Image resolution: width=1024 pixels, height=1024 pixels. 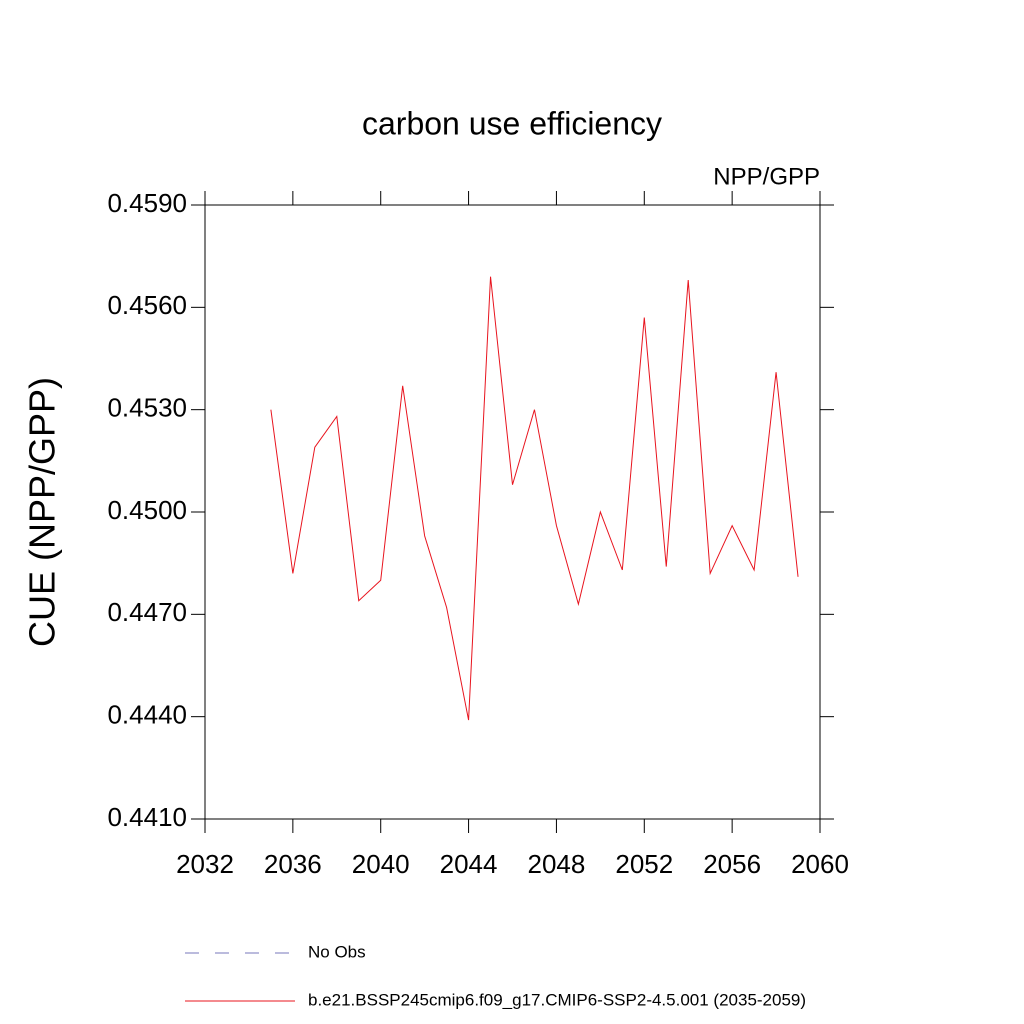 What do you see at coordinates (293, 864) in the screenshot?
I see `x-tick-label: 2036` at bounding box center [293, 864].